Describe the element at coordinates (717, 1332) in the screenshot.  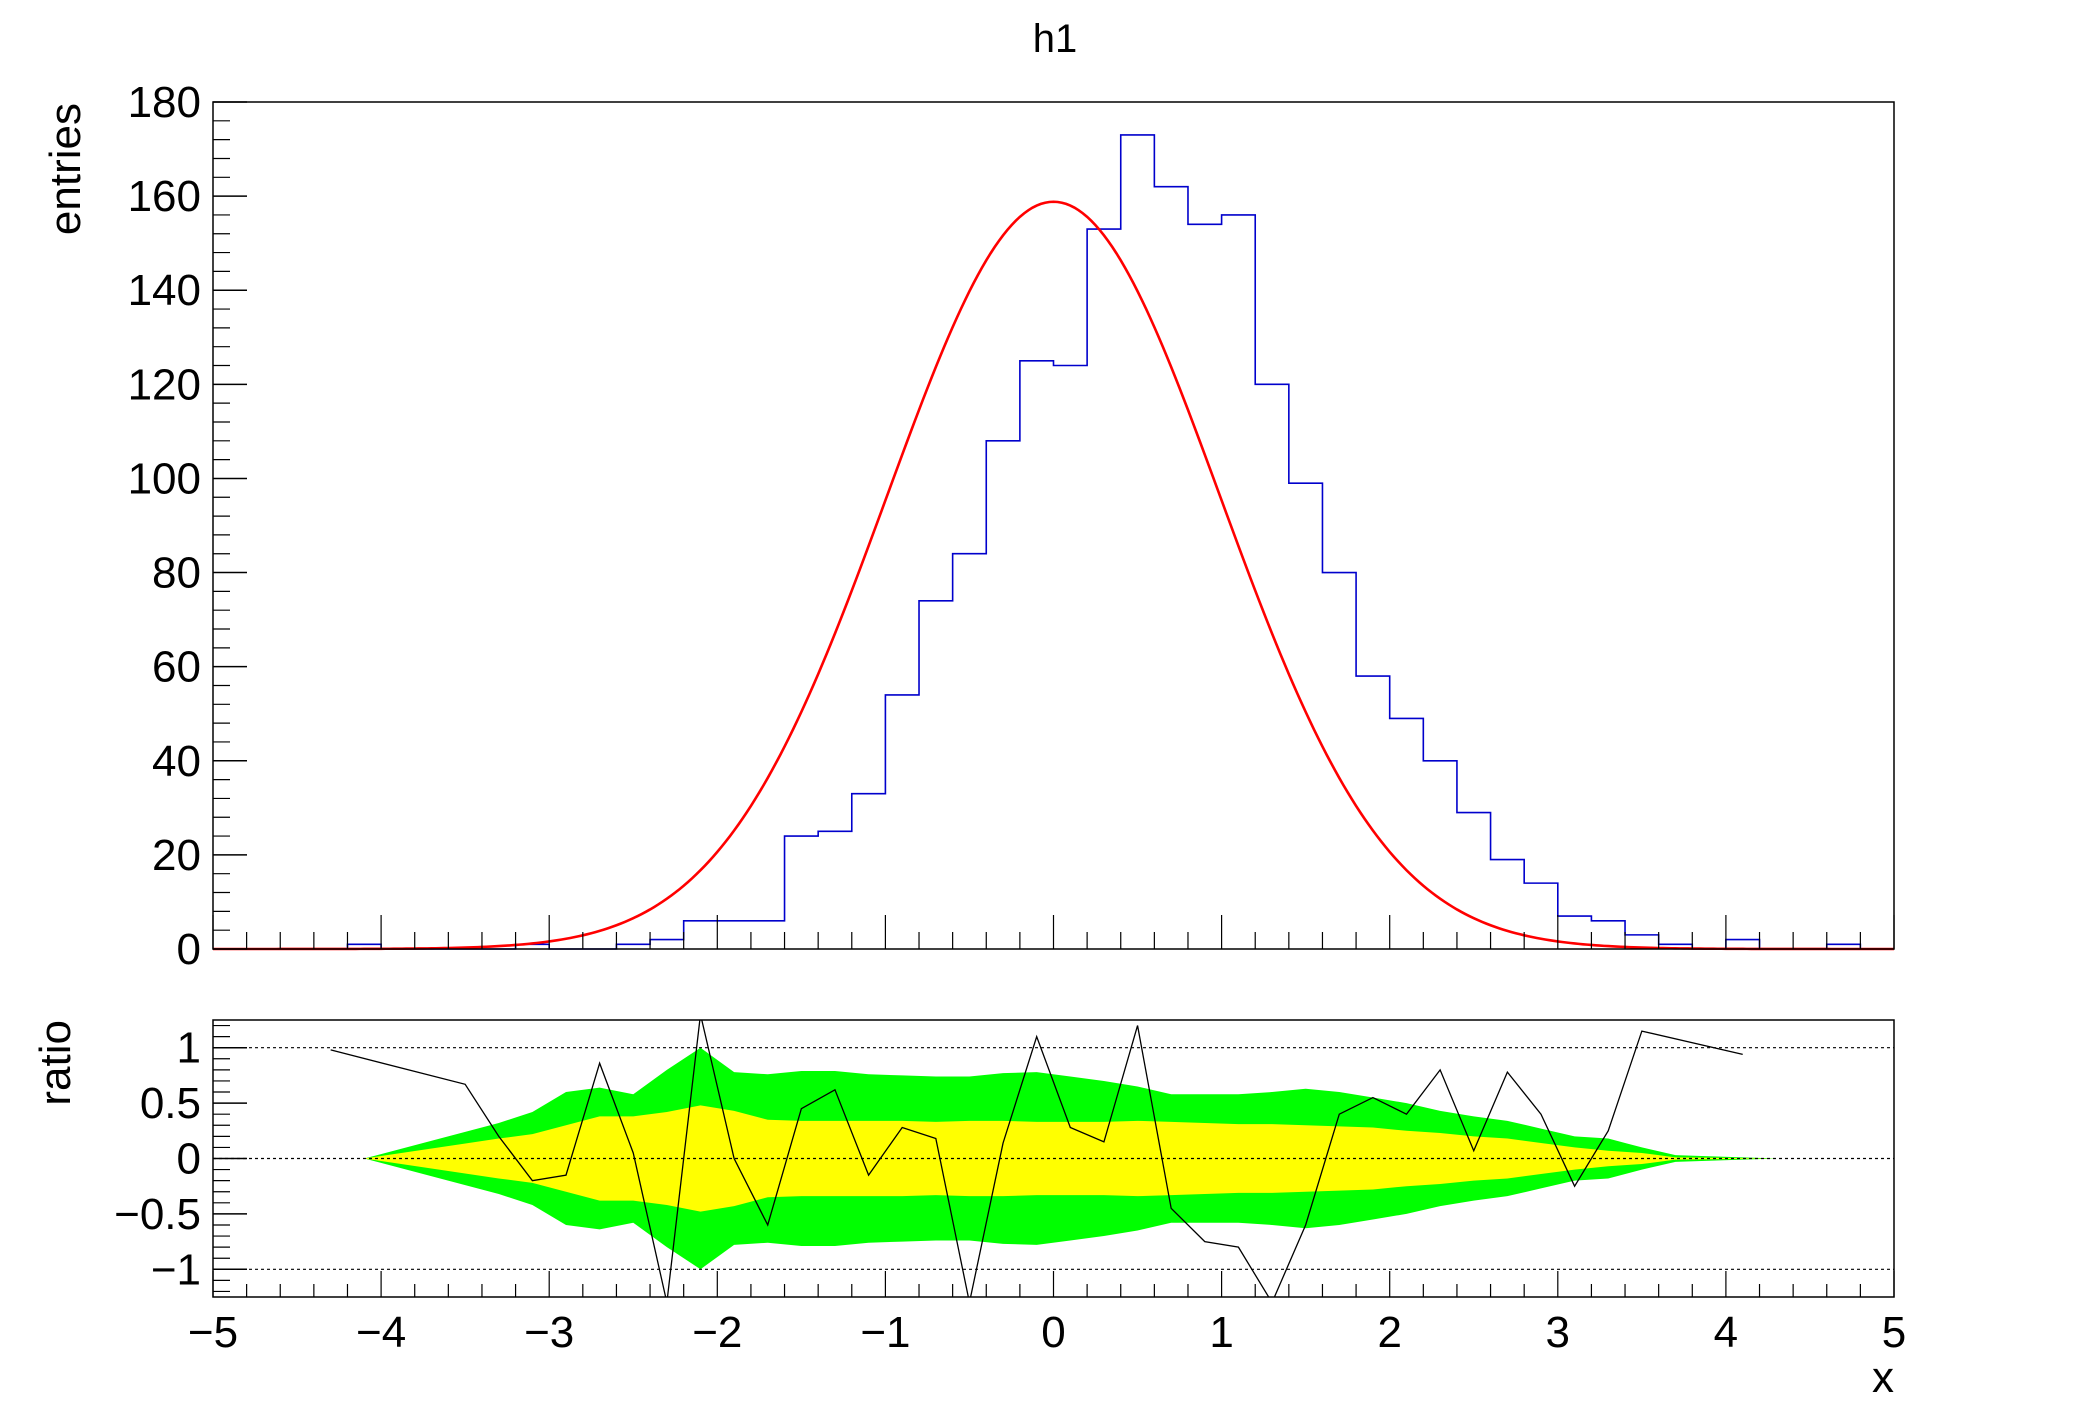
I see `x-tick-label: −2` at that location.